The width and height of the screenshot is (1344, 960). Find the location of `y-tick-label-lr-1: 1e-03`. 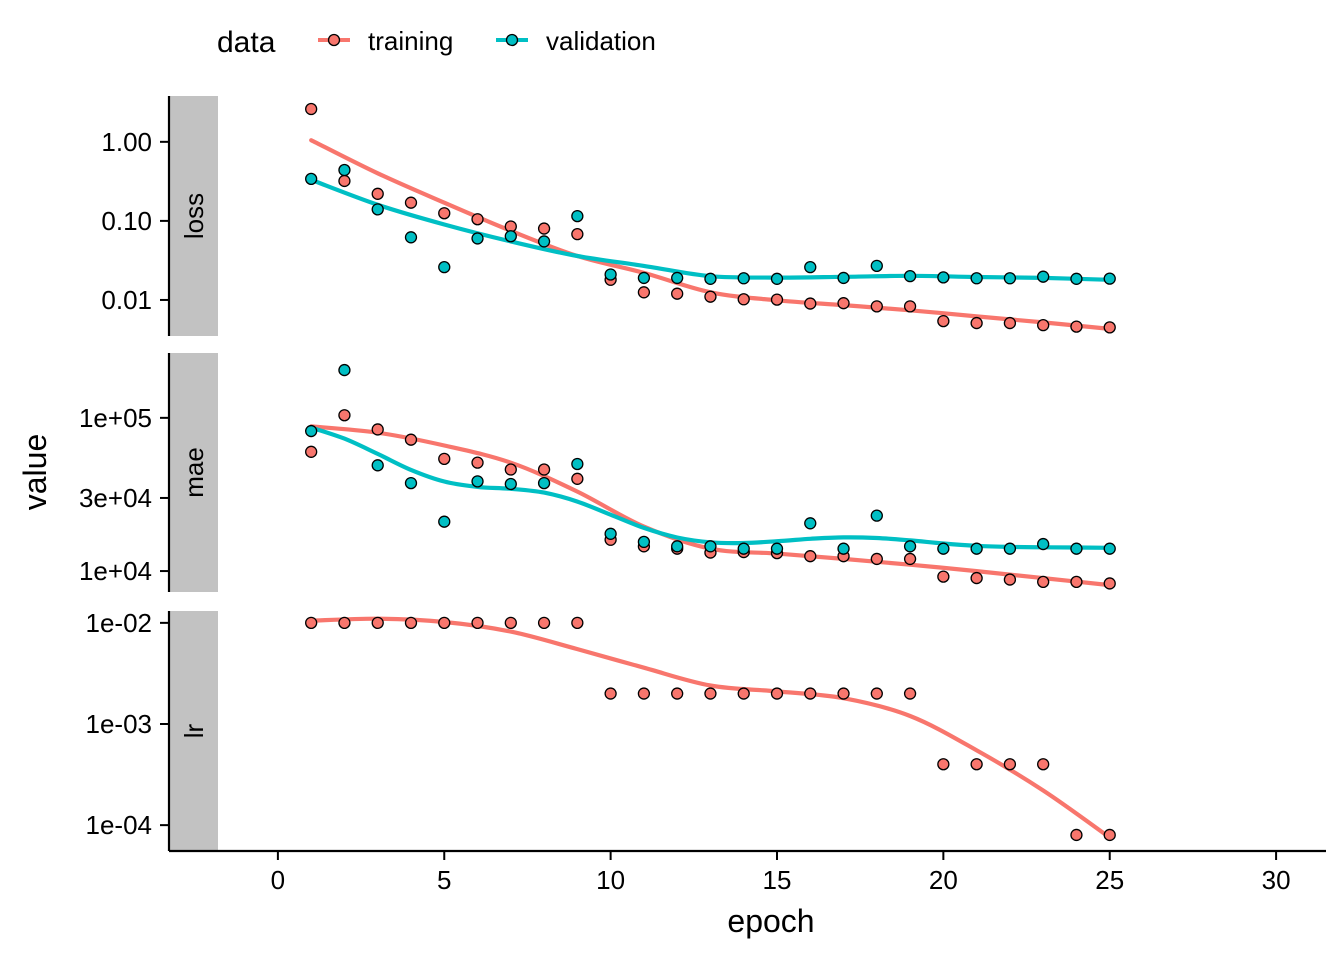

y-tick-label-lr-1: 1e-03 is located at coordinates (119, 724).